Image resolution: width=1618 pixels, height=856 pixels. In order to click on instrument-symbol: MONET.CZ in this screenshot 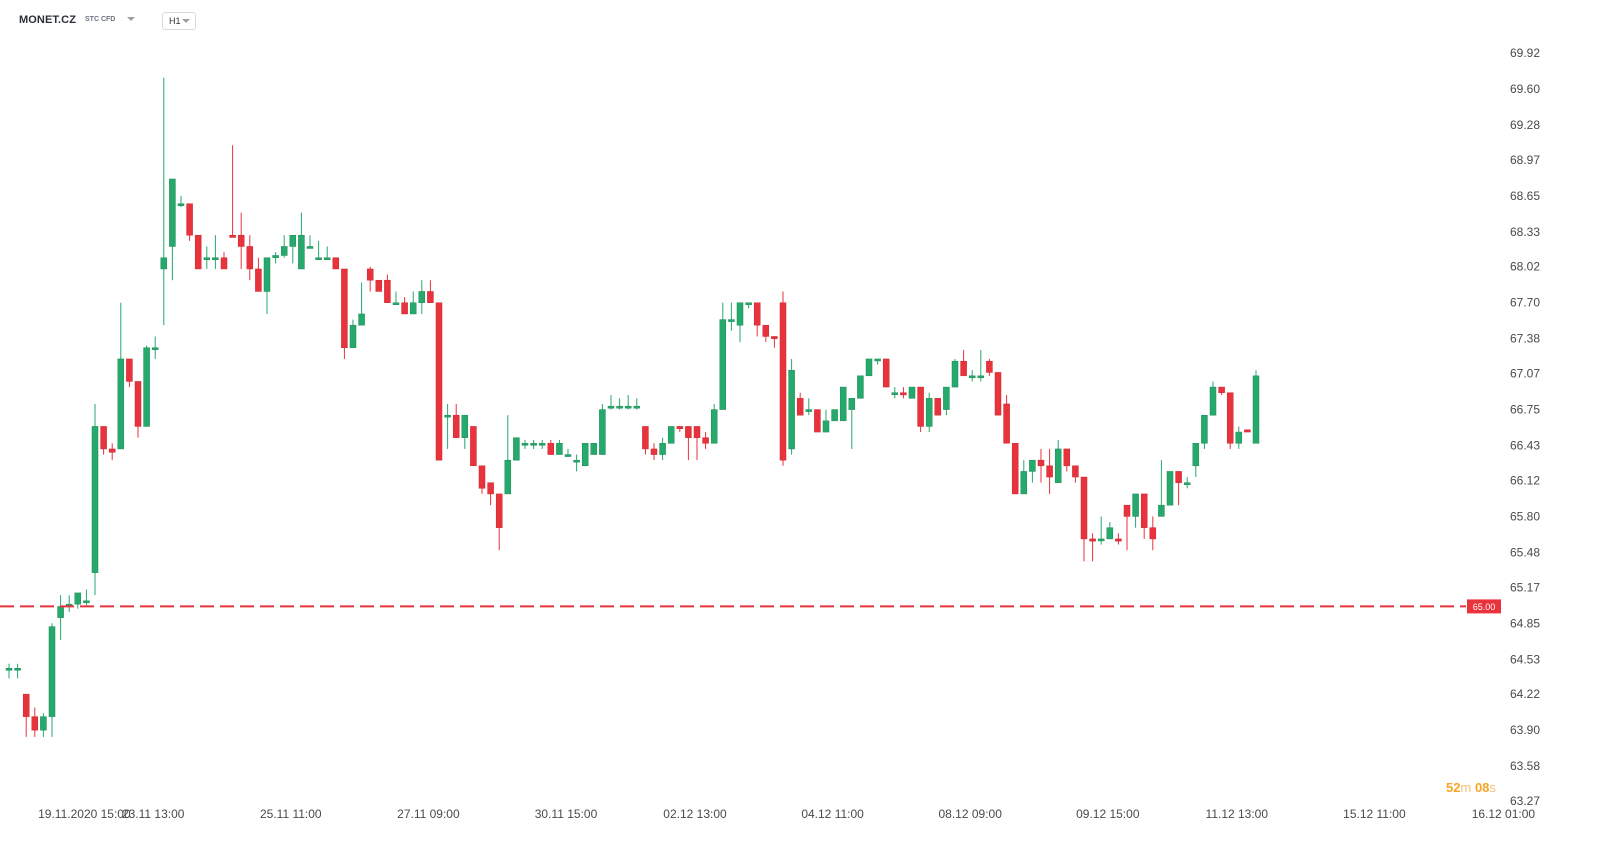, I will do `click(48, 20)`.